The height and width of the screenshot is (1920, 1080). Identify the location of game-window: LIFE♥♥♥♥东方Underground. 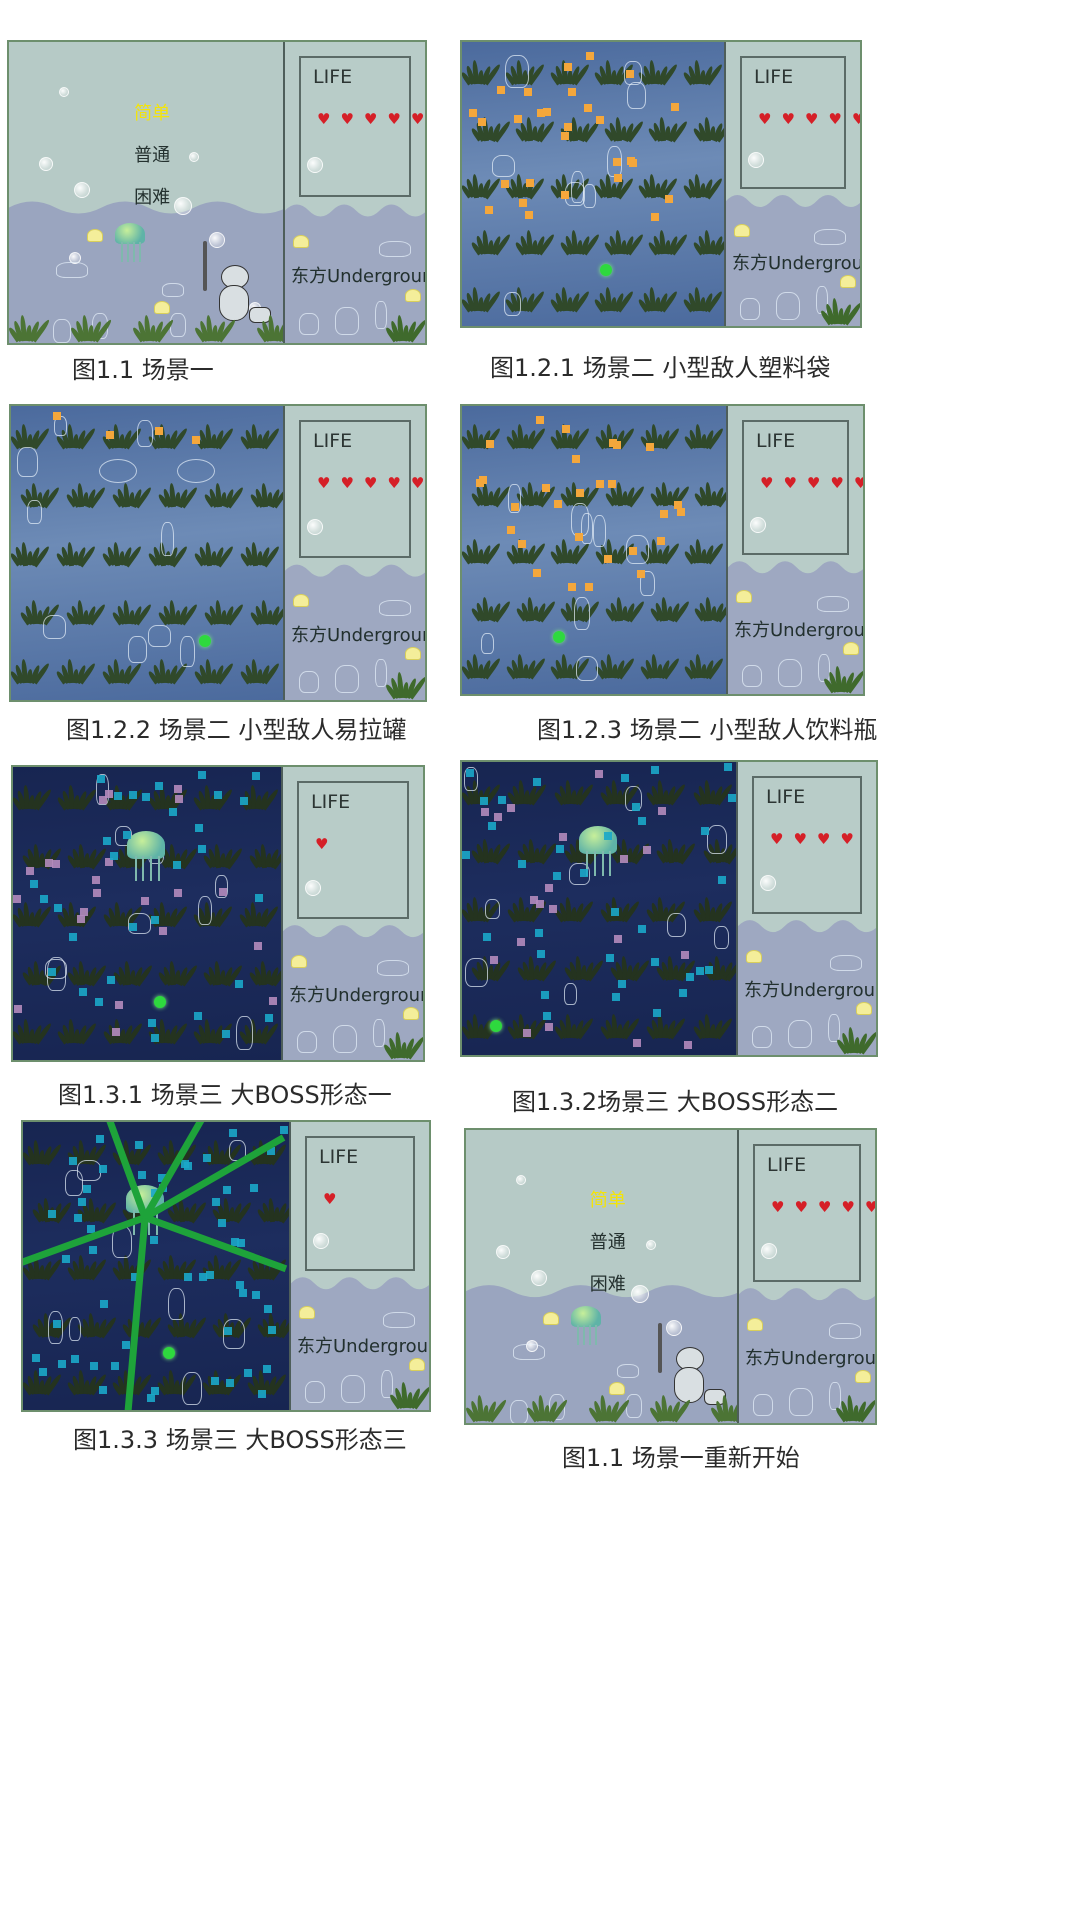
(669, 908).